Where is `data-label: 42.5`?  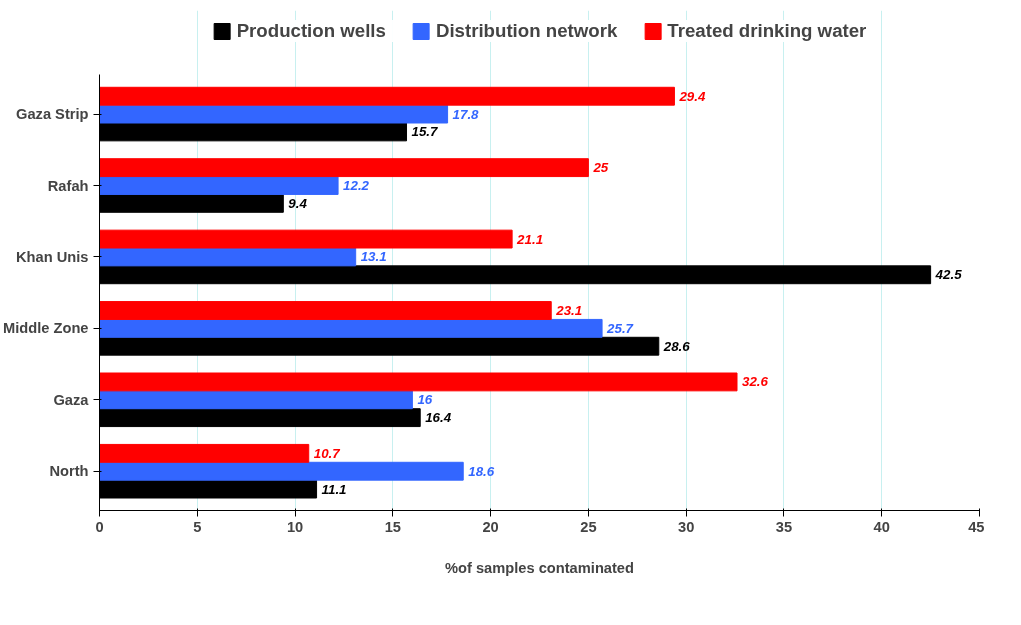
data-label: 42.5 is located at coordinates (948, 275).